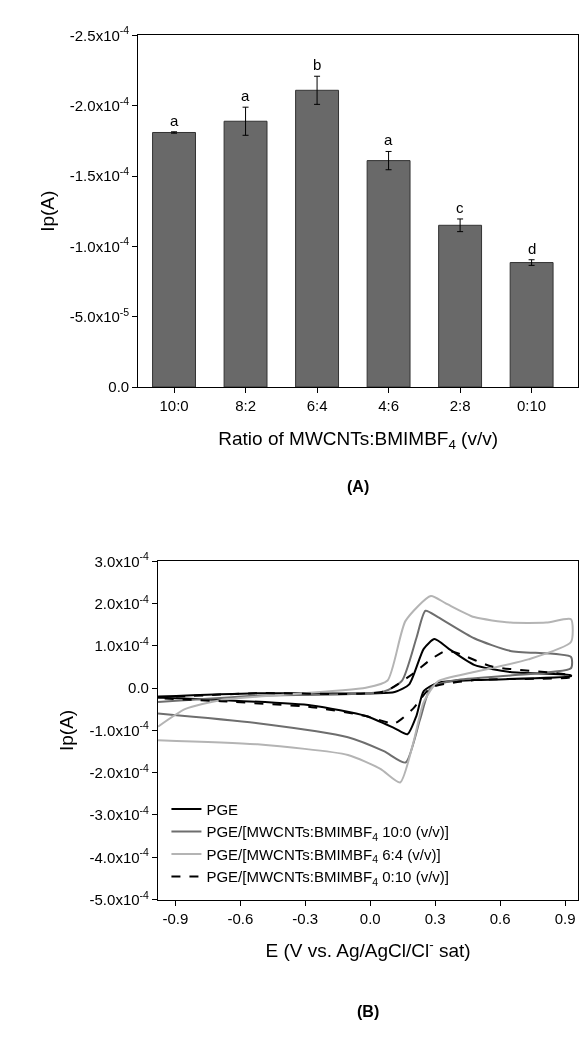 This screenshot has height=1038, width=581. I want to click on y-tick-label: -3.0x10$^{-4}$, so click(119, 813).